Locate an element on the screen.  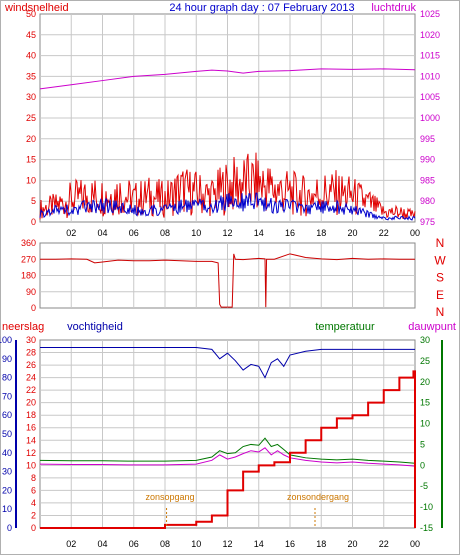
y-tick-label-rain: 2 is located at coordinates (33, 515).